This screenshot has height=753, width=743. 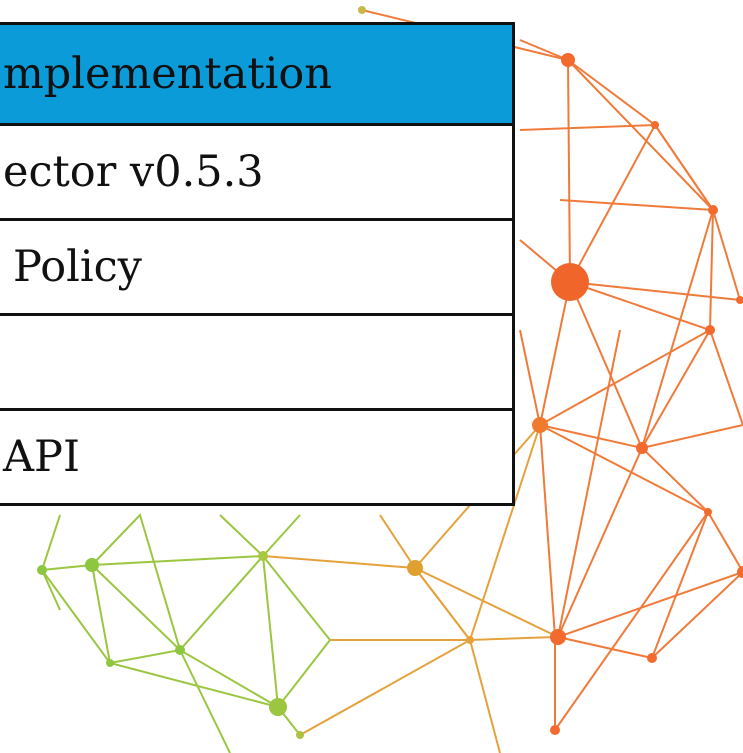 I want to click on cell, so click(x=257, y=362).